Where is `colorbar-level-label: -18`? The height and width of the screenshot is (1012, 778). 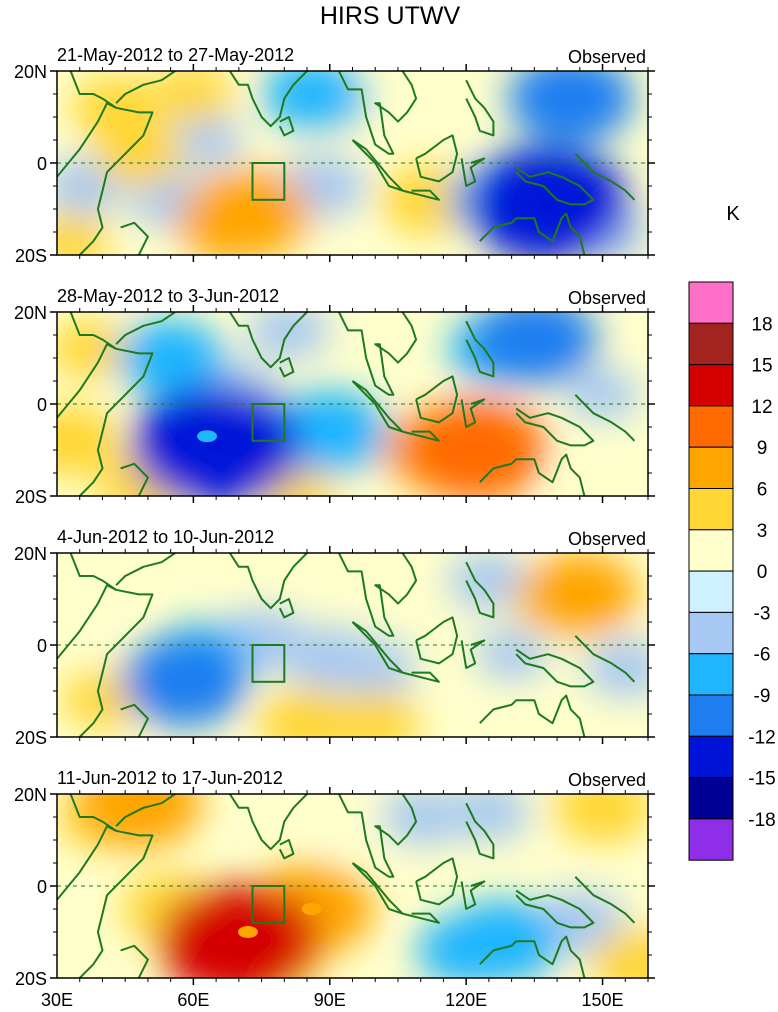
colorbar-level-label: -18 is located at coordinates (761, 820).